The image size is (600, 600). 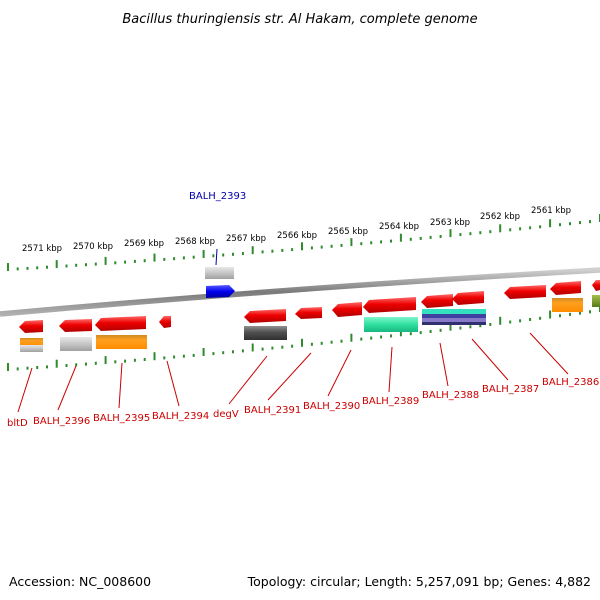 I want to click on gene-label-degv: degV, so click(x=226, y=414).